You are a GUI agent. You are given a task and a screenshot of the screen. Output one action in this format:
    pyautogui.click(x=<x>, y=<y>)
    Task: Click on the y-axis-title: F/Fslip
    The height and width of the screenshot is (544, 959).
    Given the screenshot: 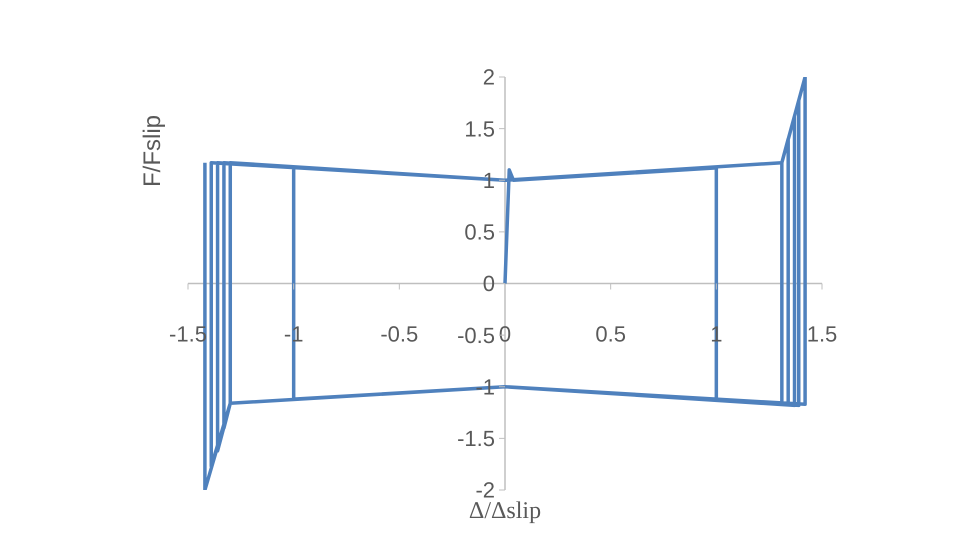 What is the action you would take?
    pyautogui.click(x=153, y=151)
    